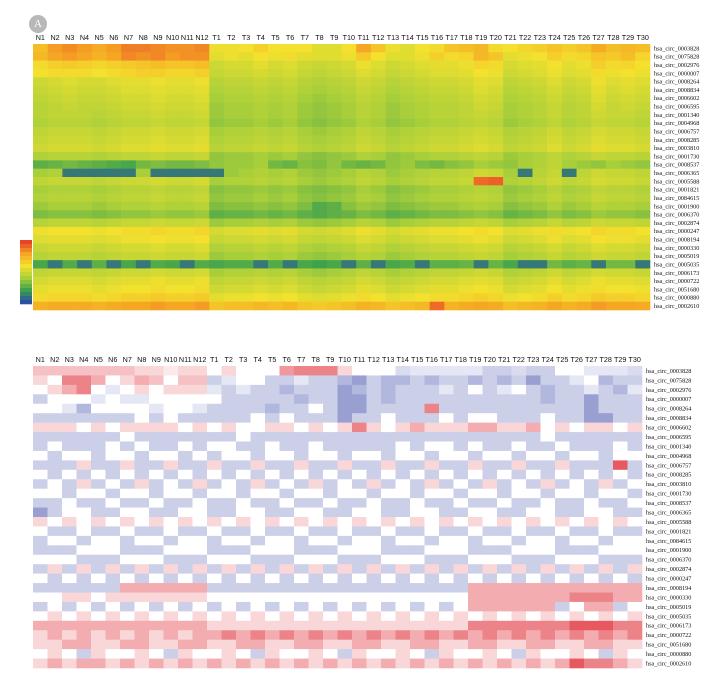  I want to click on row-label: hsa_circ_0003810, so click(668, 484).